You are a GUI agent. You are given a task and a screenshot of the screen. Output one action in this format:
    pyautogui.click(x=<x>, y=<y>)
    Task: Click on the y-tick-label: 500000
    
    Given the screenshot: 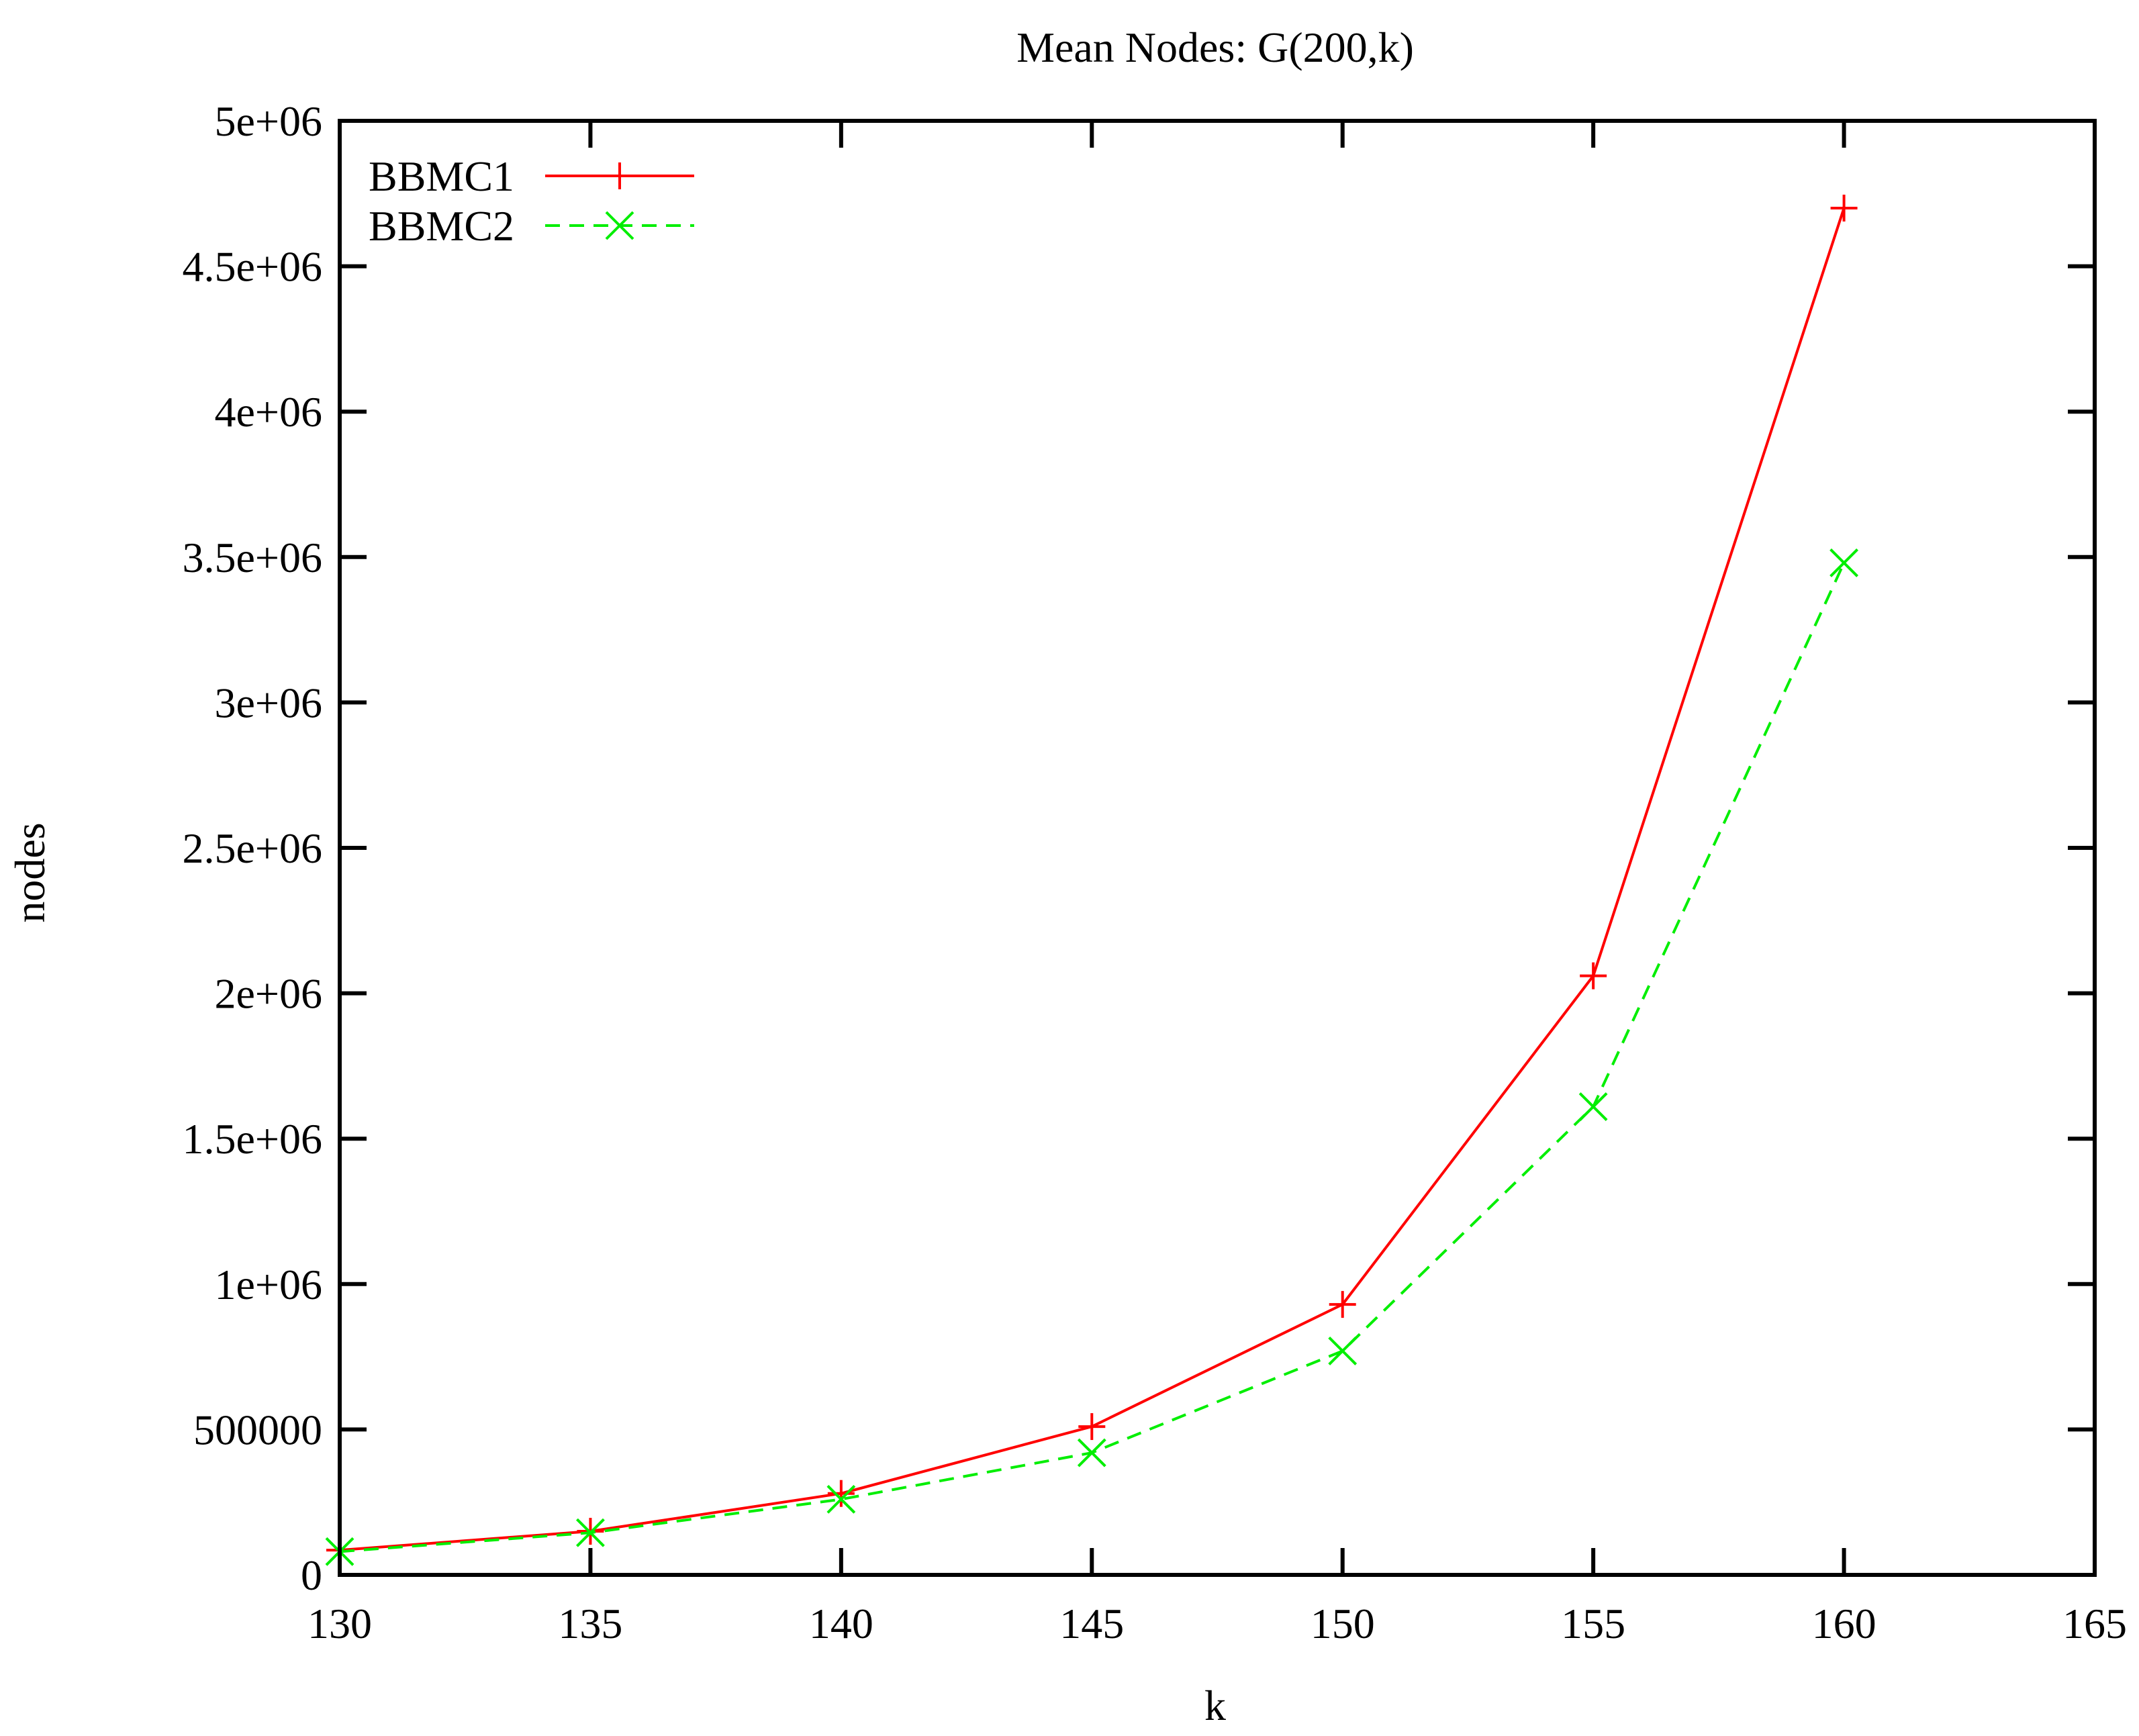 What is the action you would take?
    pyautogui.click(x=257, y=1430)
    